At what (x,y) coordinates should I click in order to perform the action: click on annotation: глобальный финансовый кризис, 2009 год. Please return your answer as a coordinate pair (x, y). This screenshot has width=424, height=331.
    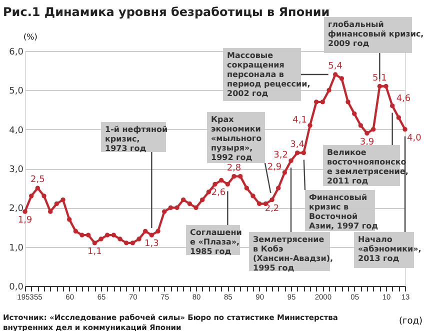
    Looking at the image, I should click on (376, 34).